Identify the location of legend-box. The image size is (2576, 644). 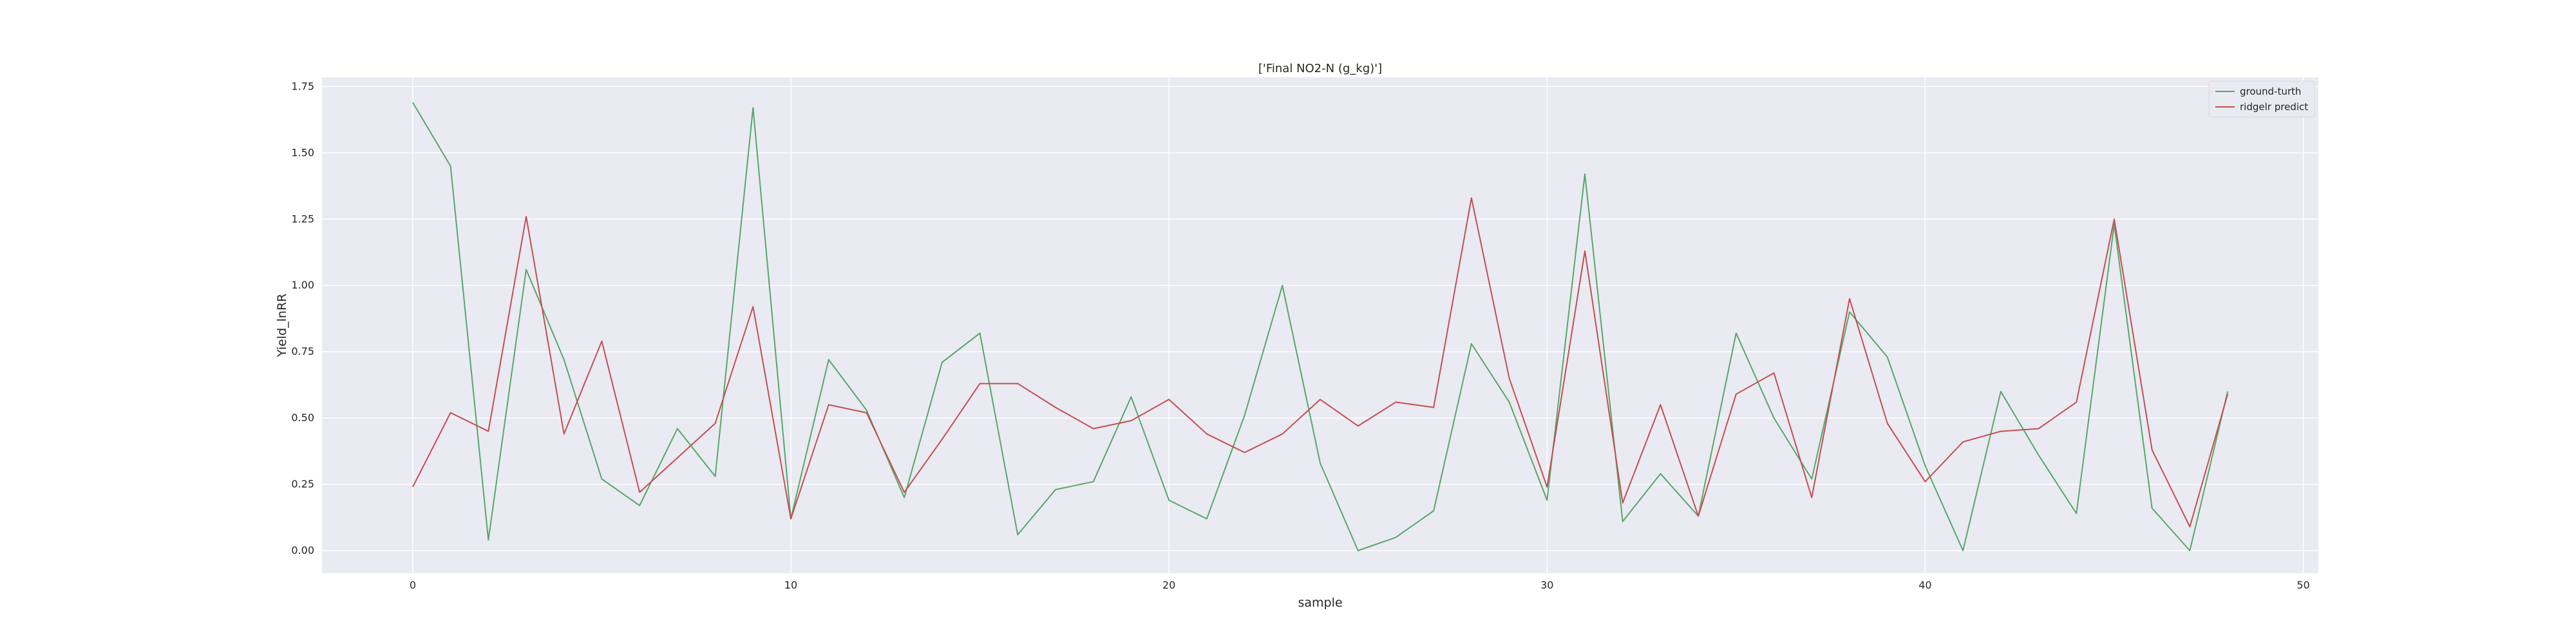
(2262, 99).